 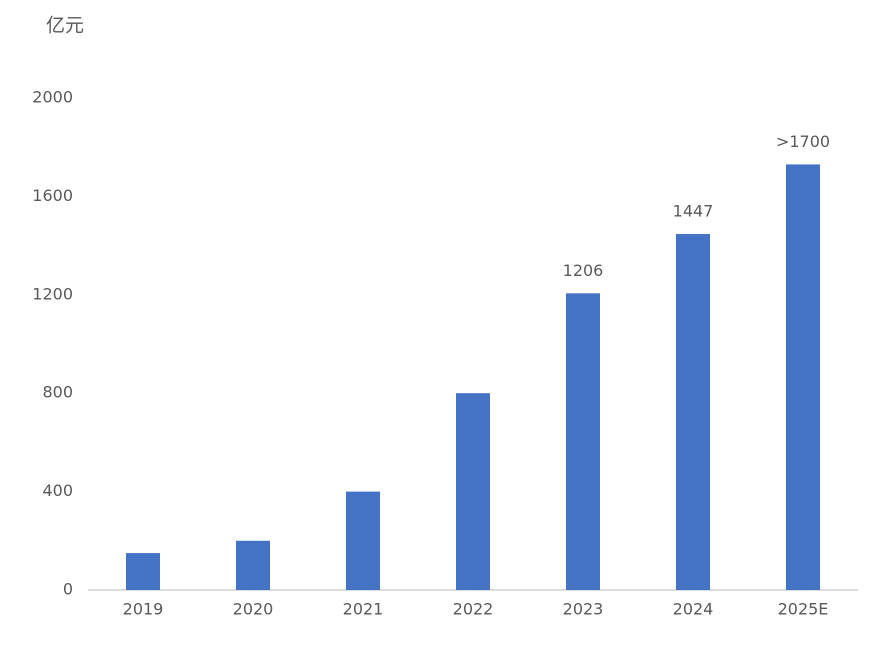 What do you see at coordinates (57, 490) in the screenshot?
I see `y-tick-label: 400` at bounding box center [57, 490].